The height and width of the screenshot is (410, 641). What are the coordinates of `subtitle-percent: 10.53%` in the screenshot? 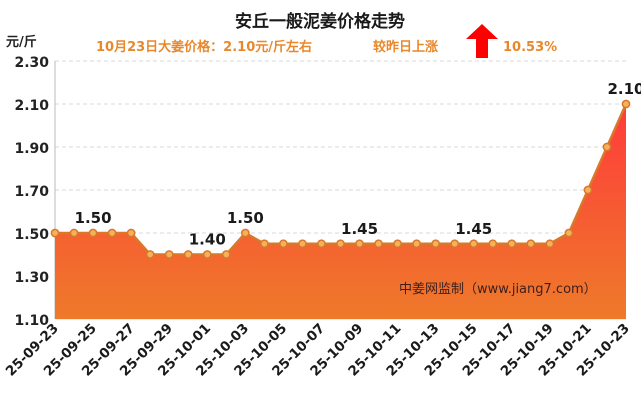 It's located at (530, 47).